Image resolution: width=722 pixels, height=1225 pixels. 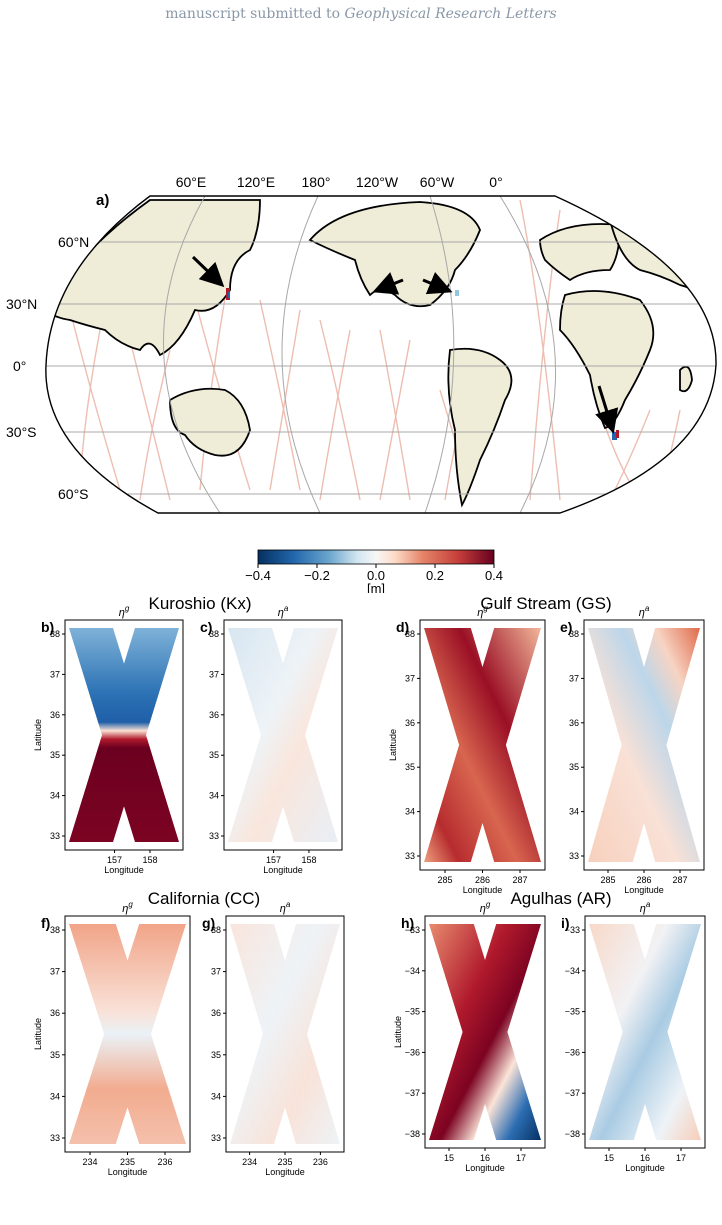 I want to click on colorbar-tick: 0.4, so click(x=494, y=575).